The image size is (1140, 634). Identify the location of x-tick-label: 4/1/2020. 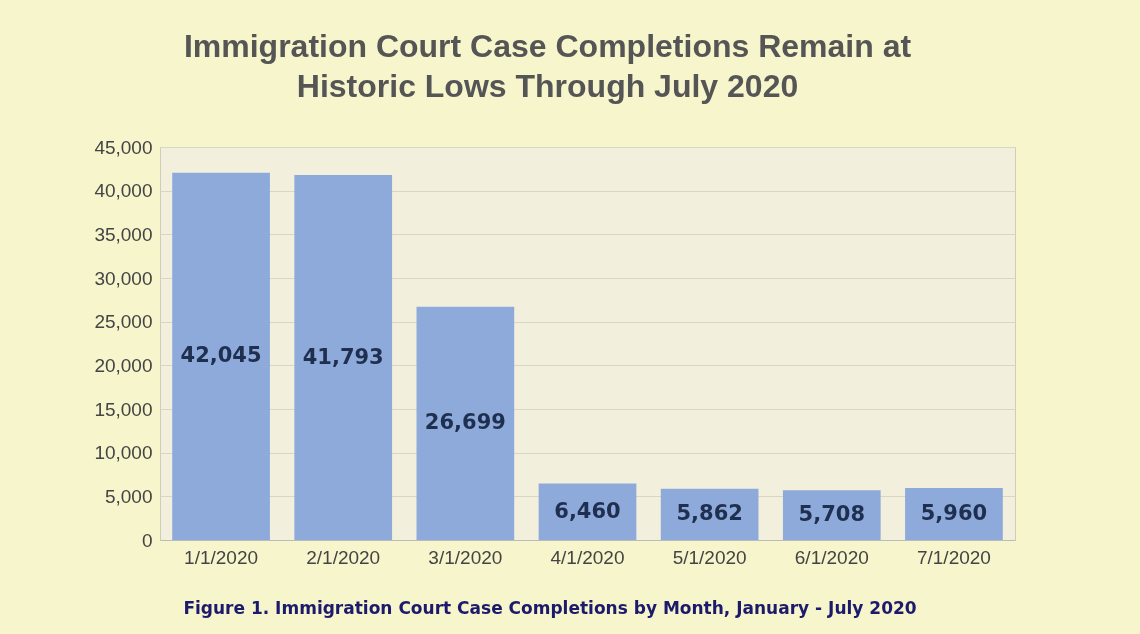
(587, 557).